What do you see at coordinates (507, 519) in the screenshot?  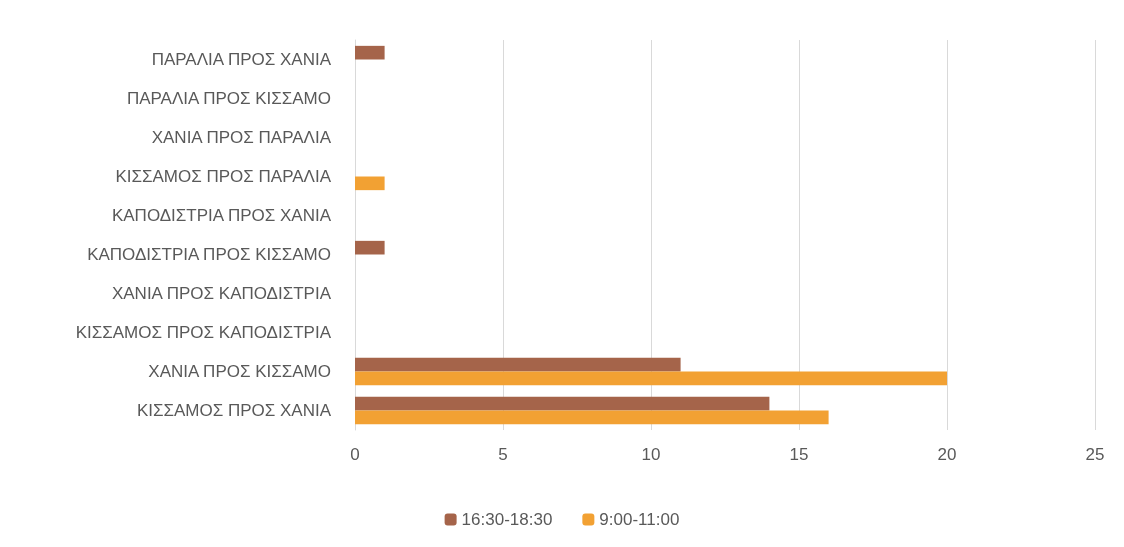 I see `legend-label: 16:30-18:30` at bounding box center [507, 519].